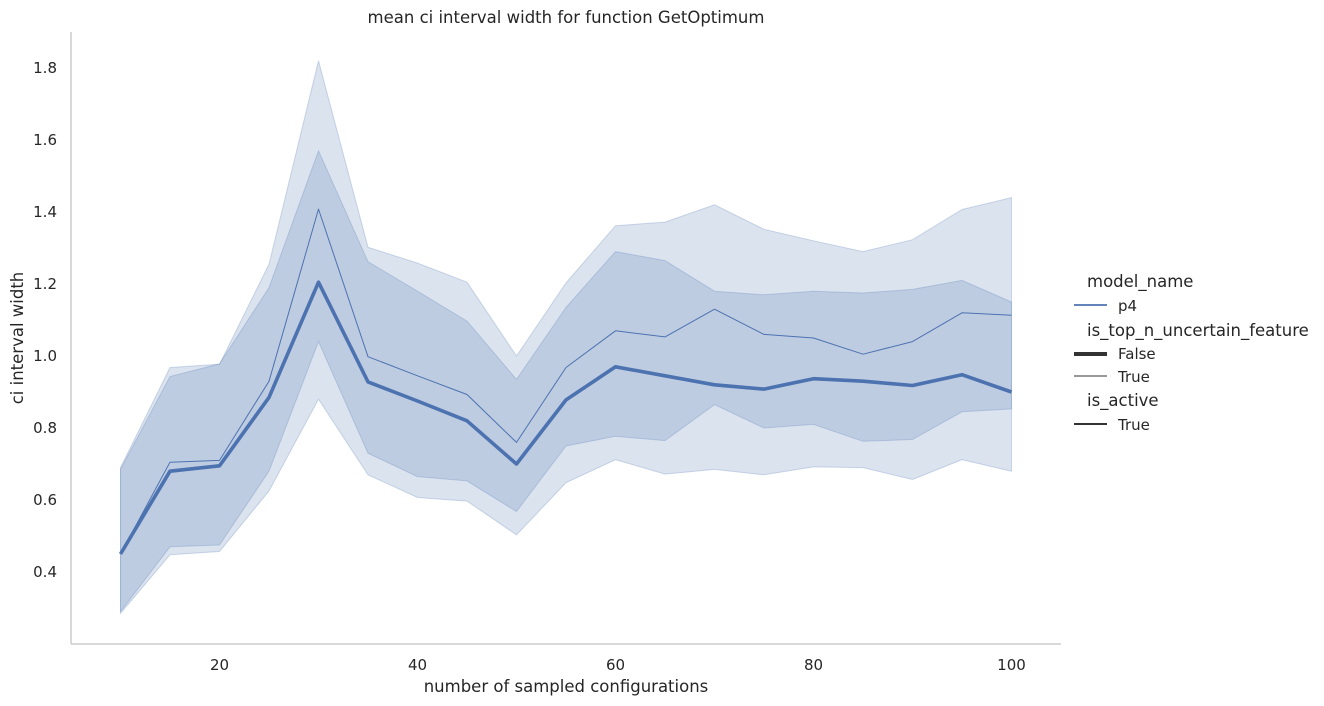 The height and width of the screenshot is (706, 1324). Describe the element at coordinates (1133, 425) in the screenshot. I see `legend-label-active-true: True` at that location.